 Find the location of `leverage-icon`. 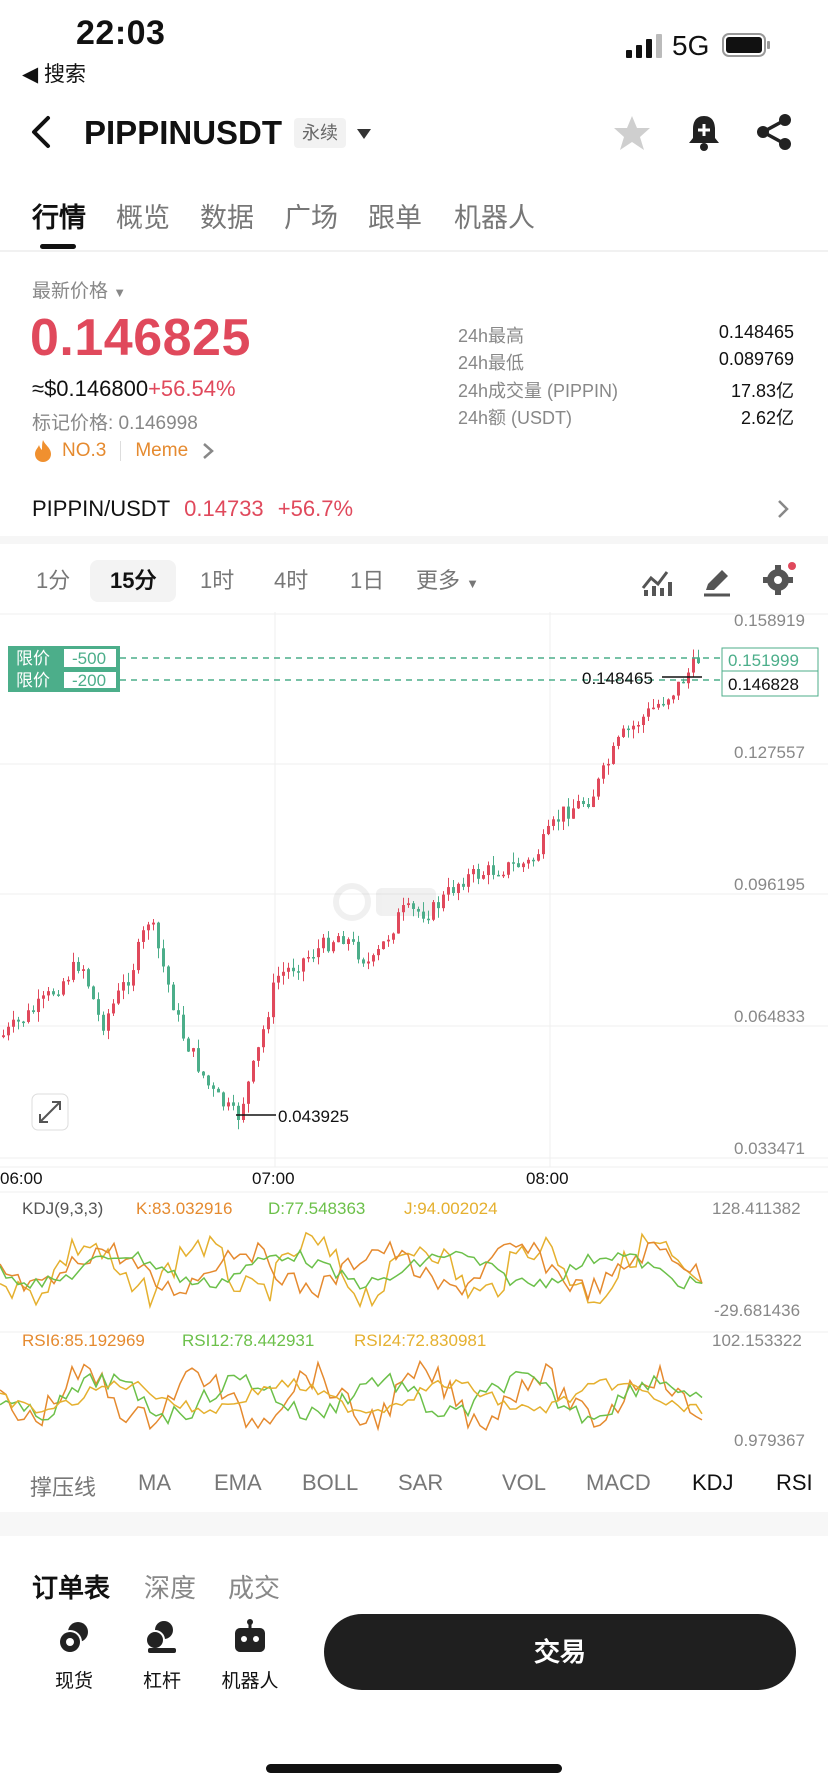

leverage-icon is located at coordinates (162, 1638).